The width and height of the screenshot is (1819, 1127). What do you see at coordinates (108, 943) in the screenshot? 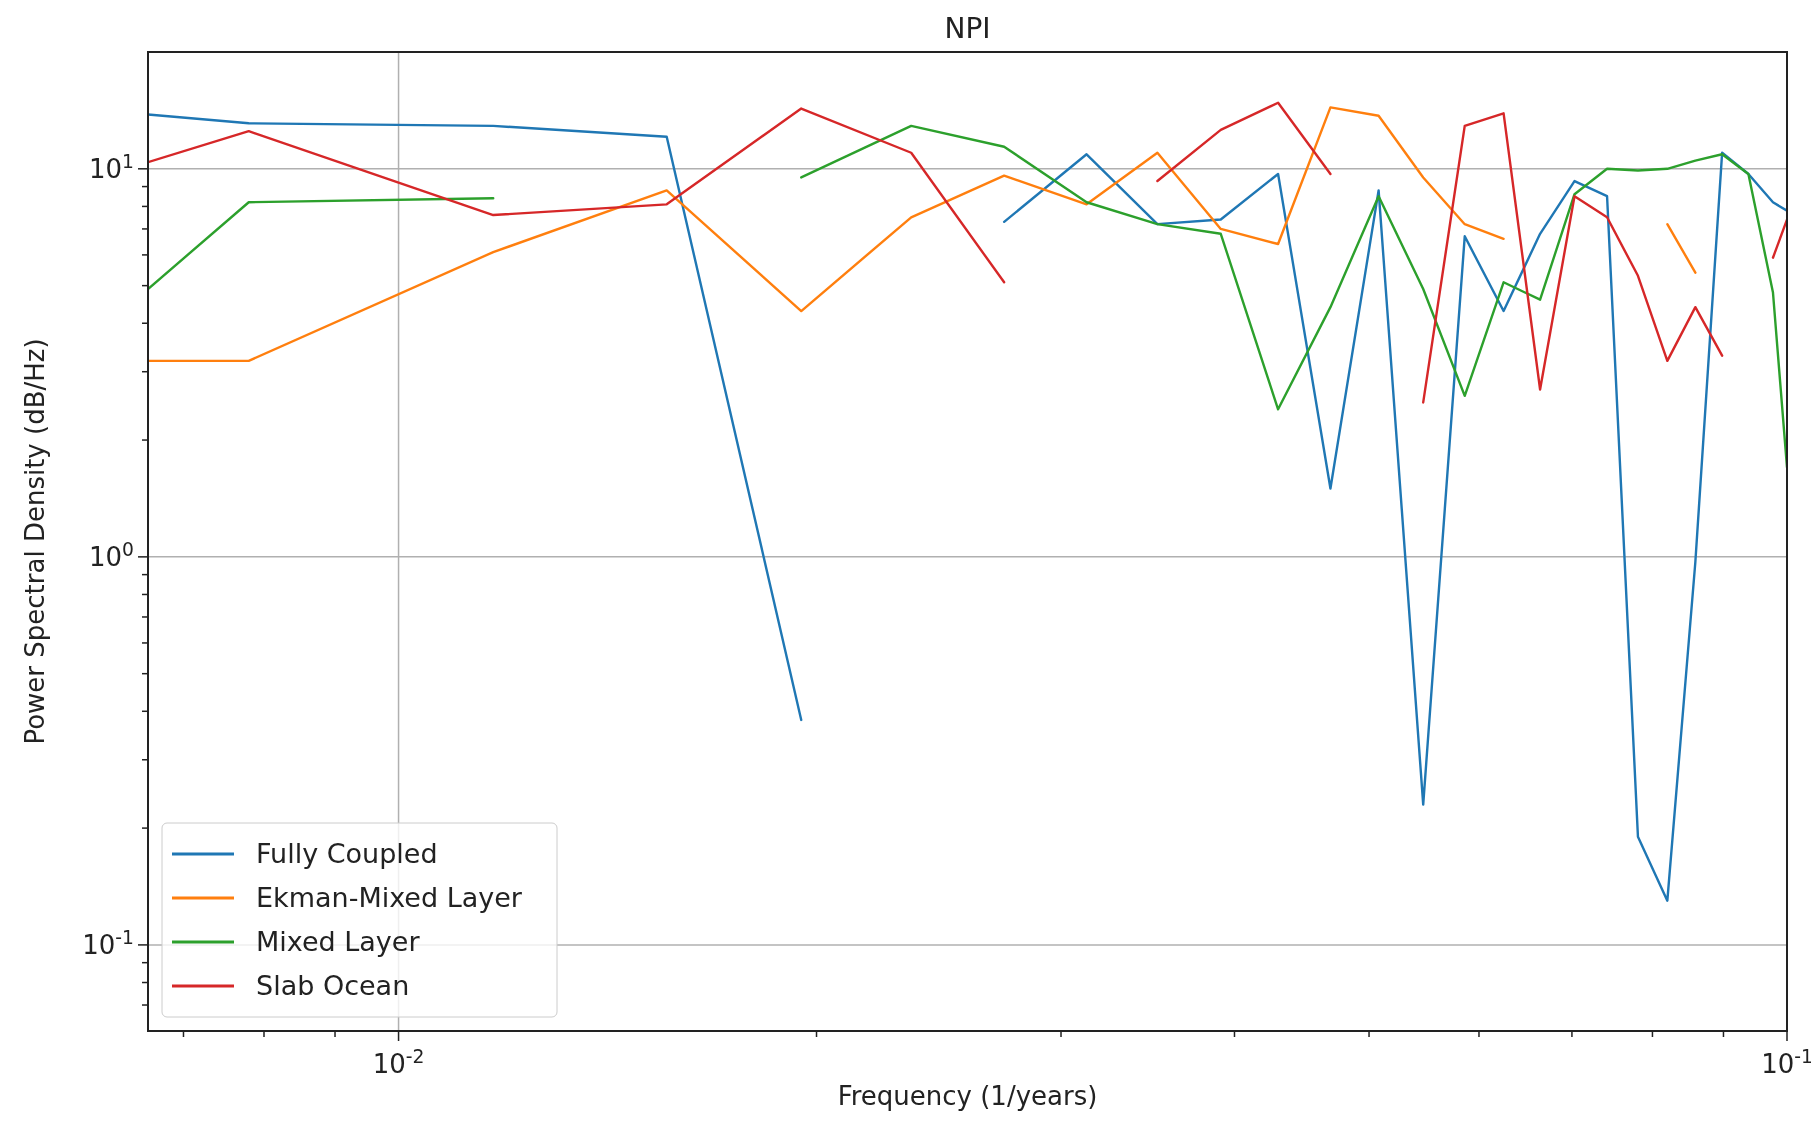
I see `y-tick-label: 10$^{-1}$` at bounding box center [108, 943].